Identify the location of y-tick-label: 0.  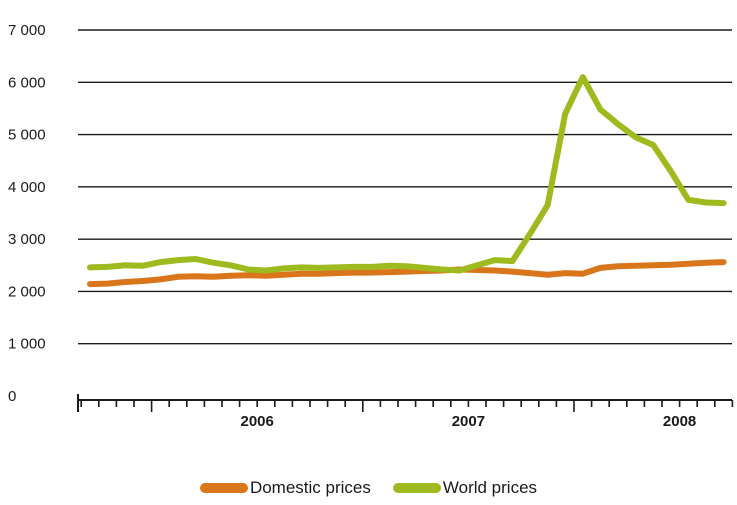
(12, 396).